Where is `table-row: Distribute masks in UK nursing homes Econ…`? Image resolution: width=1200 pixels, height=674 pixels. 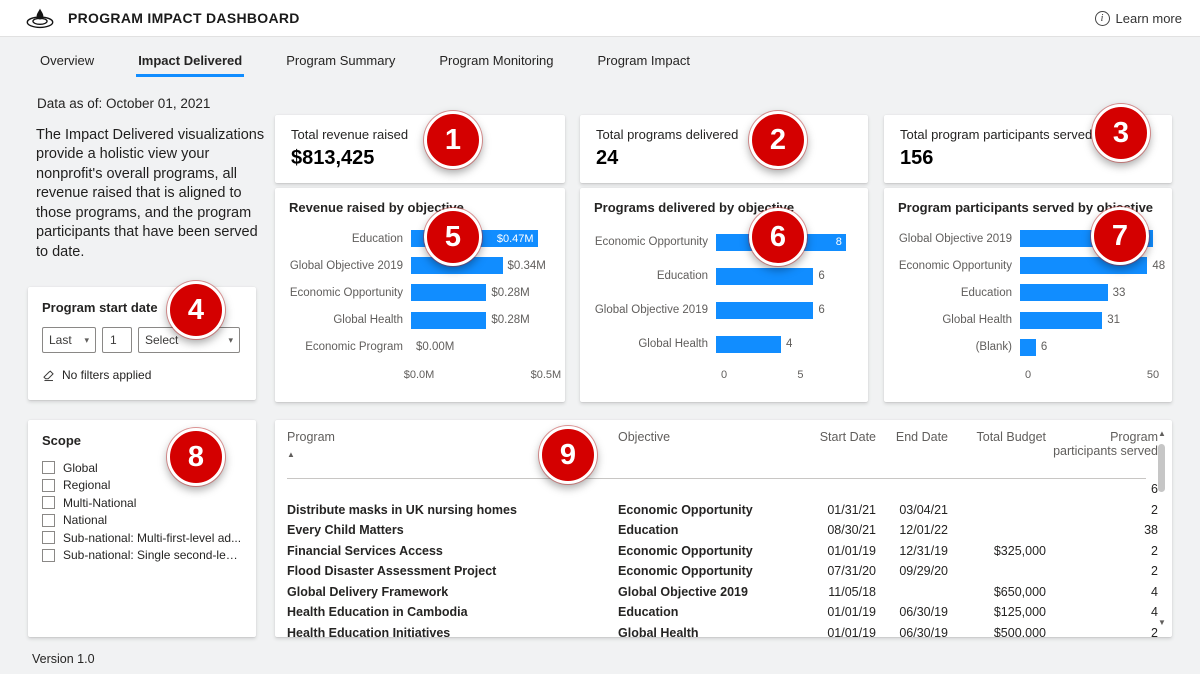
table-row: Distribute masks in UK nursing homes Econ… is located at coordinates (722, 510).